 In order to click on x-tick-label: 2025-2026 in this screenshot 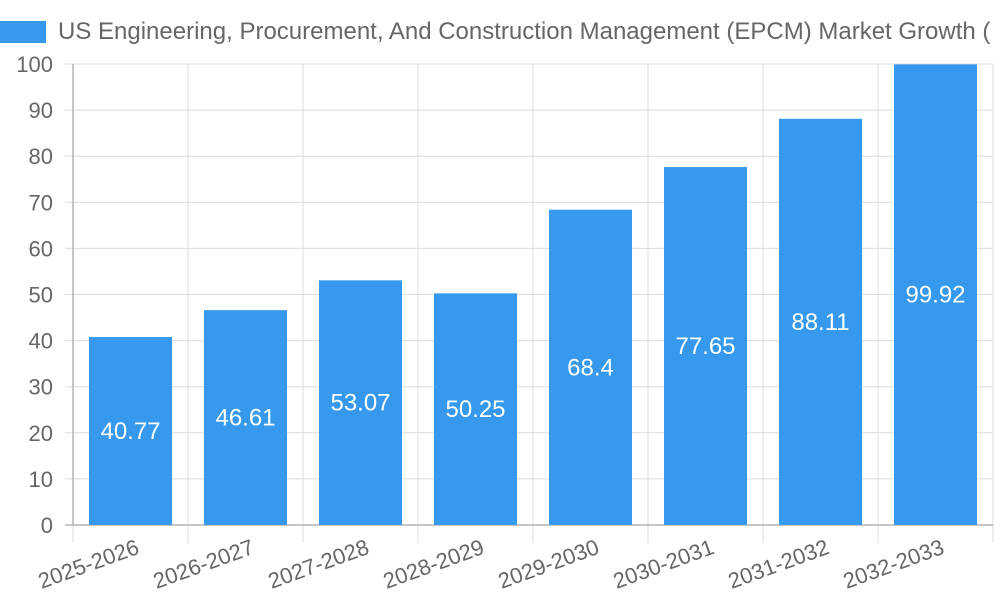, I will do `click(88, 563)`.